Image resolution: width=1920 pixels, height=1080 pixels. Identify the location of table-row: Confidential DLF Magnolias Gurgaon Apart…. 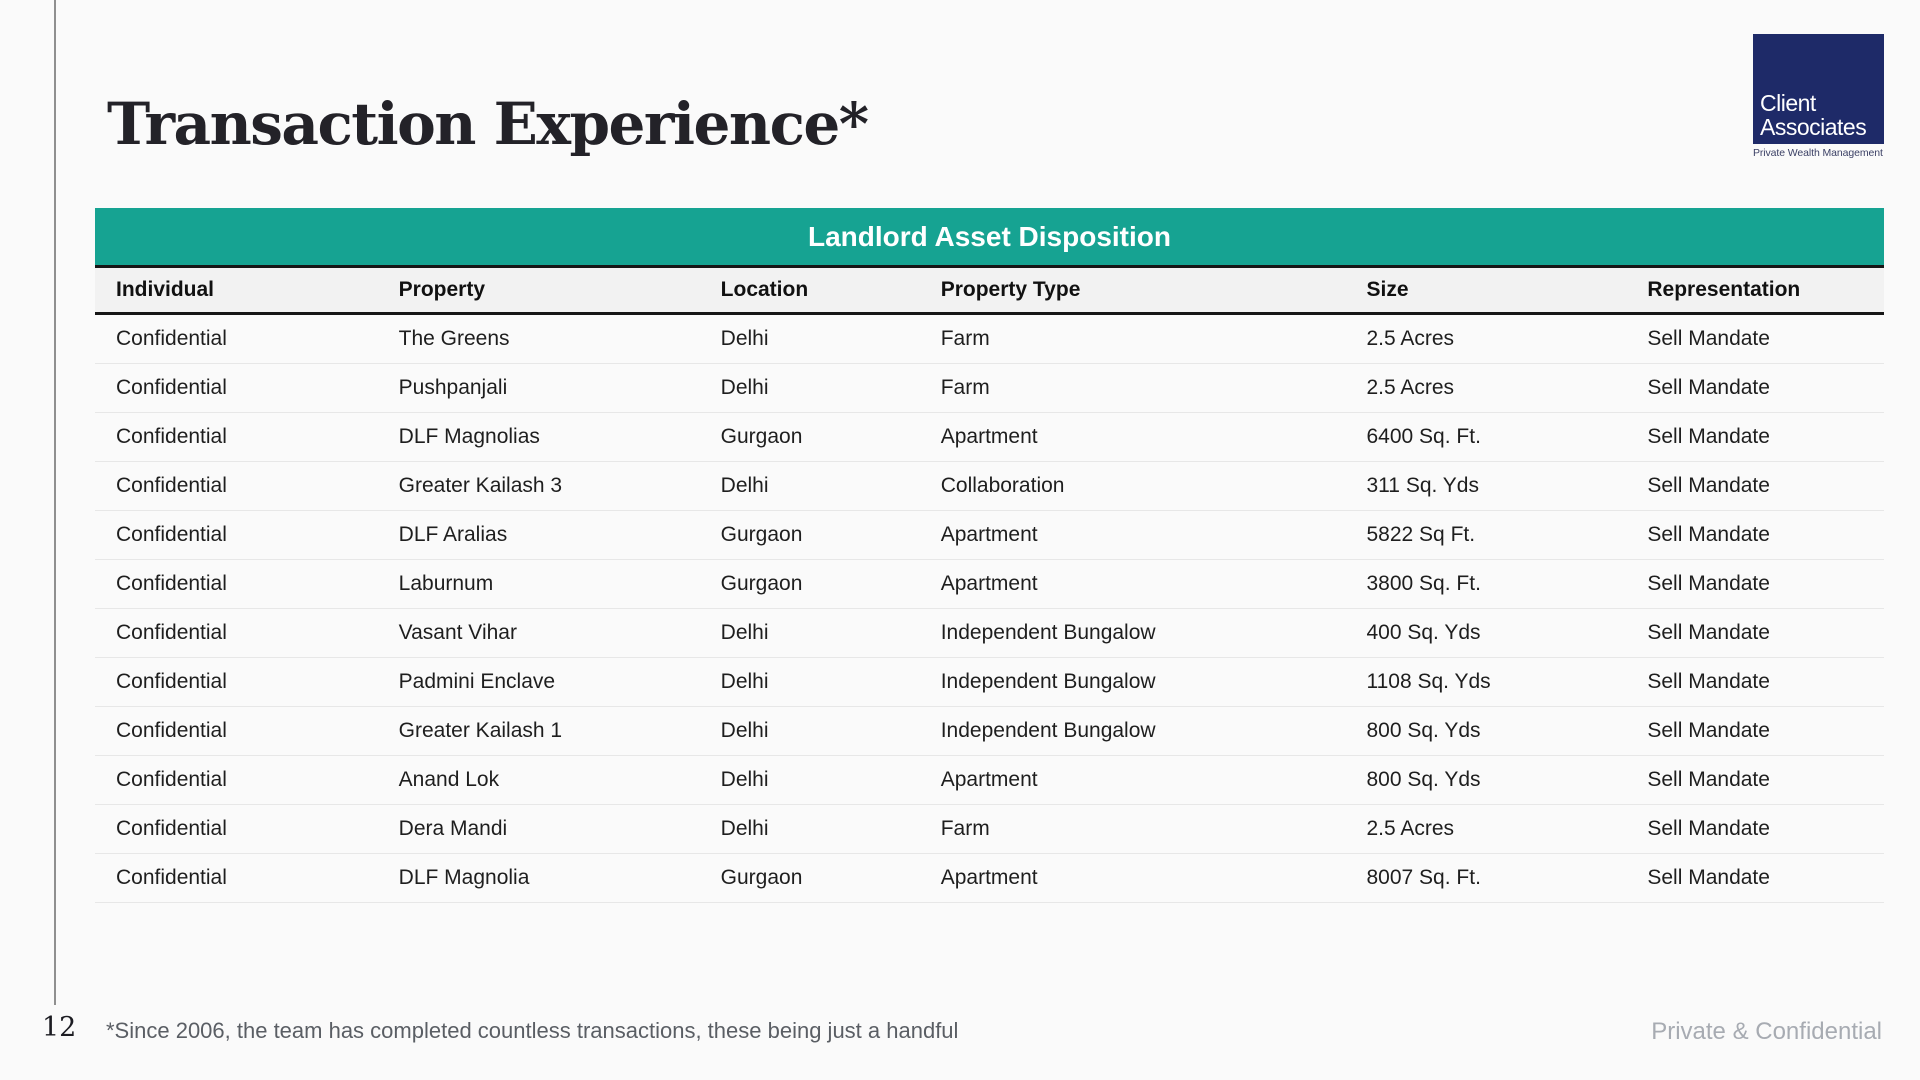
(989, 437).